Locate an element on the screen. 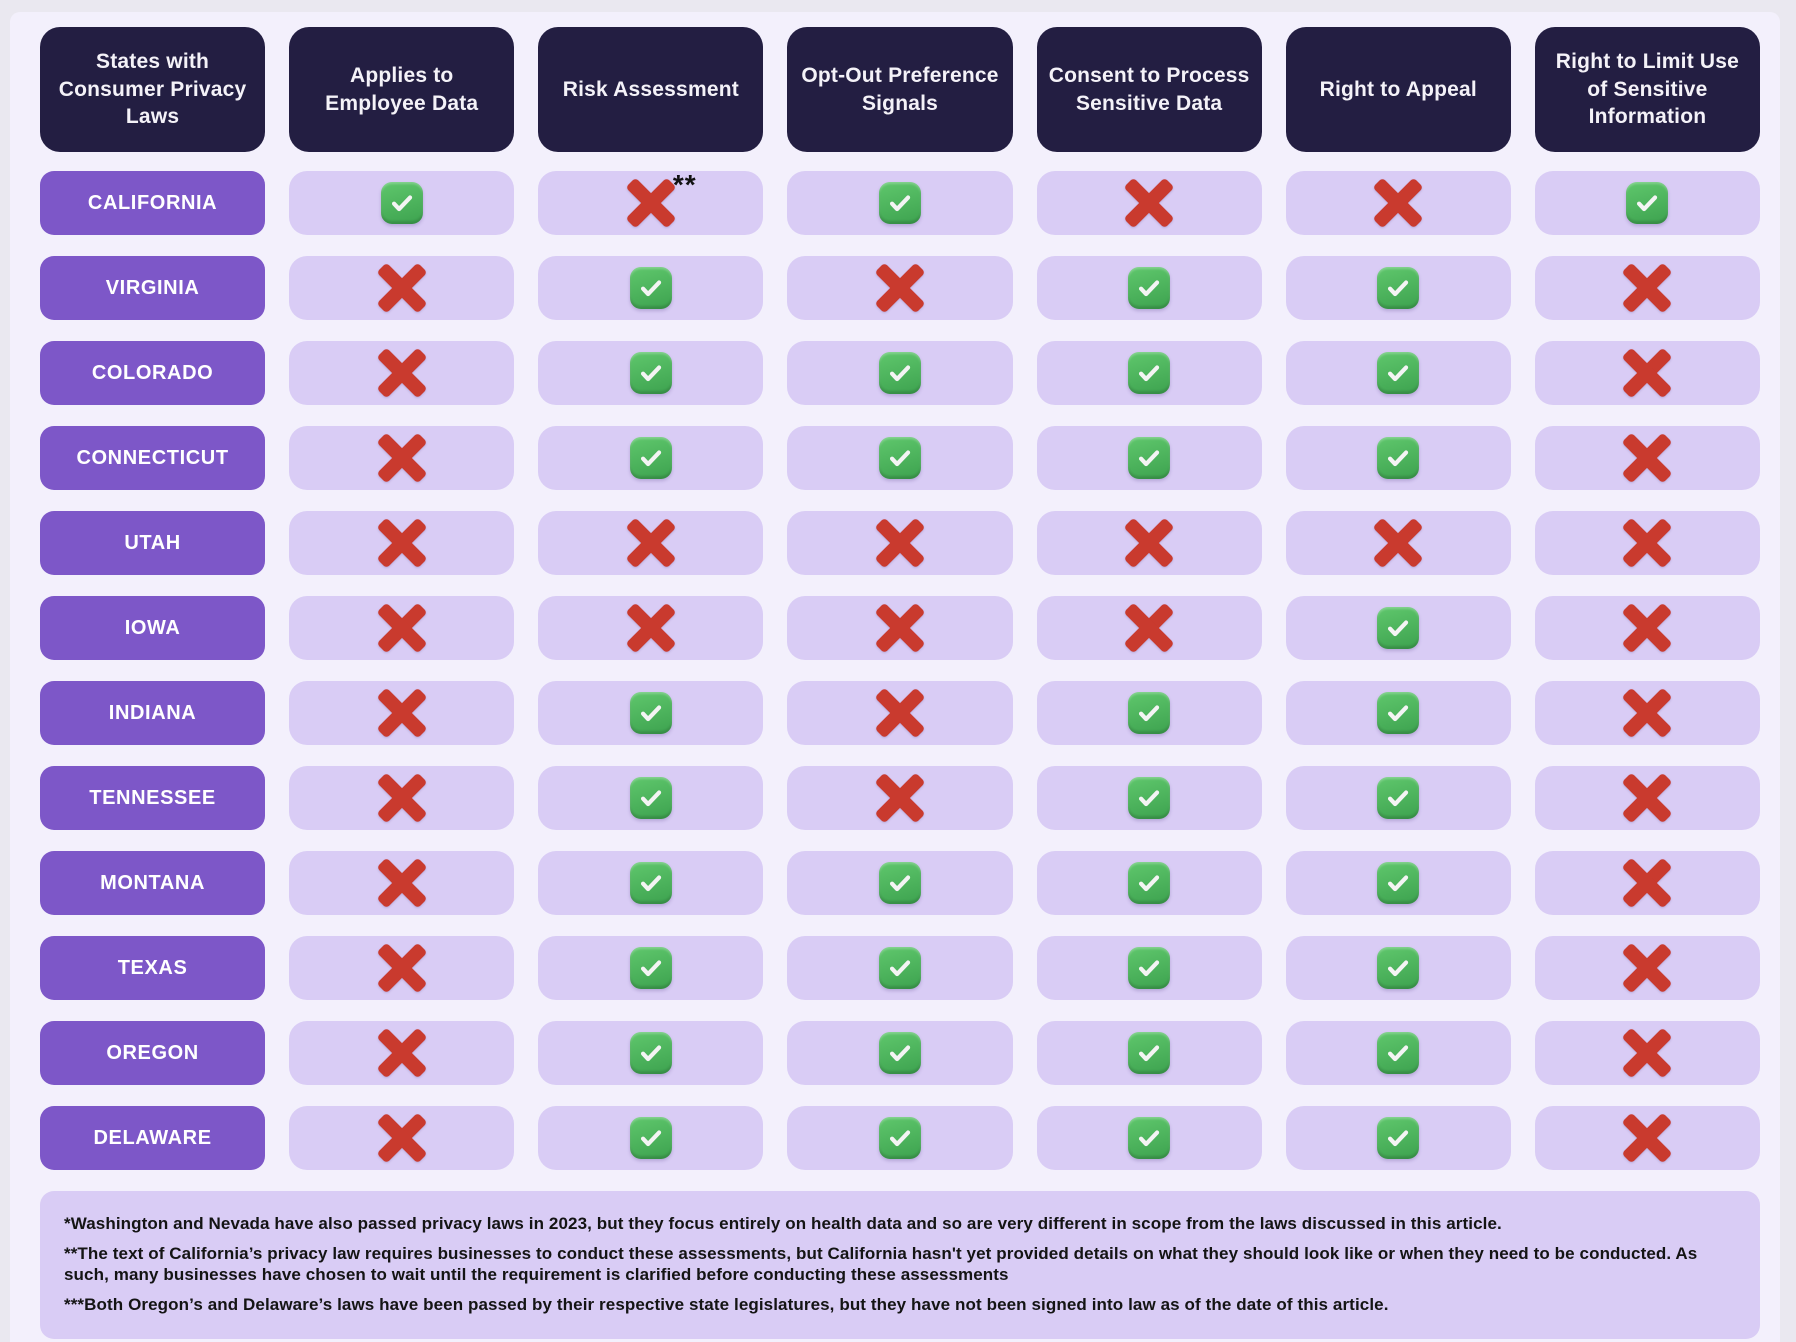 The width and height of the screenshot is (1796, 1342). cell-utah-col1 is located at coordinates (402, 543).